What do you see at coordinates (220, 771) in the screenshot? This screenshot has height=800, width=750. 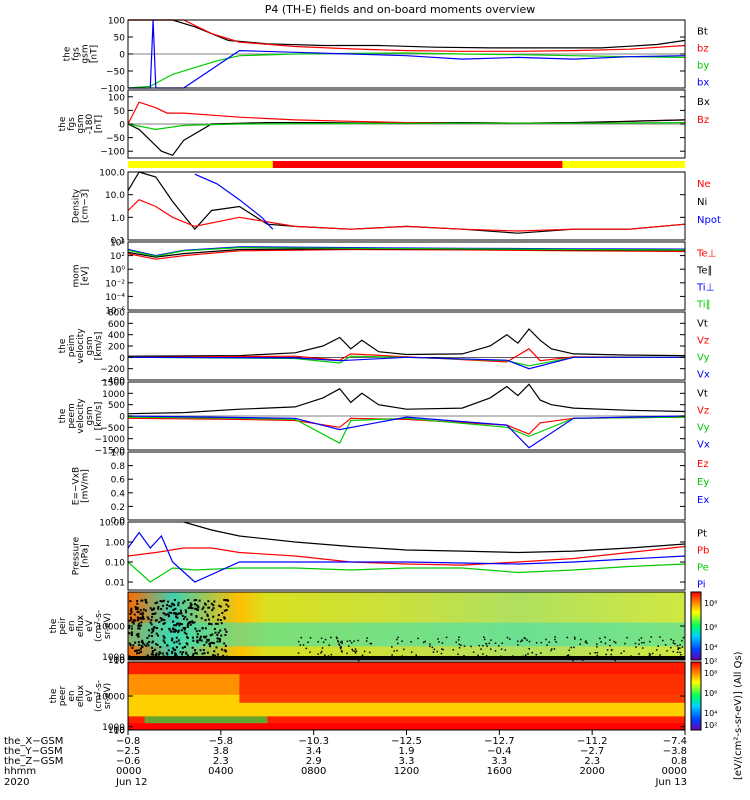 I see `x-tick-label: 0400` at bounding box center [220, 771].